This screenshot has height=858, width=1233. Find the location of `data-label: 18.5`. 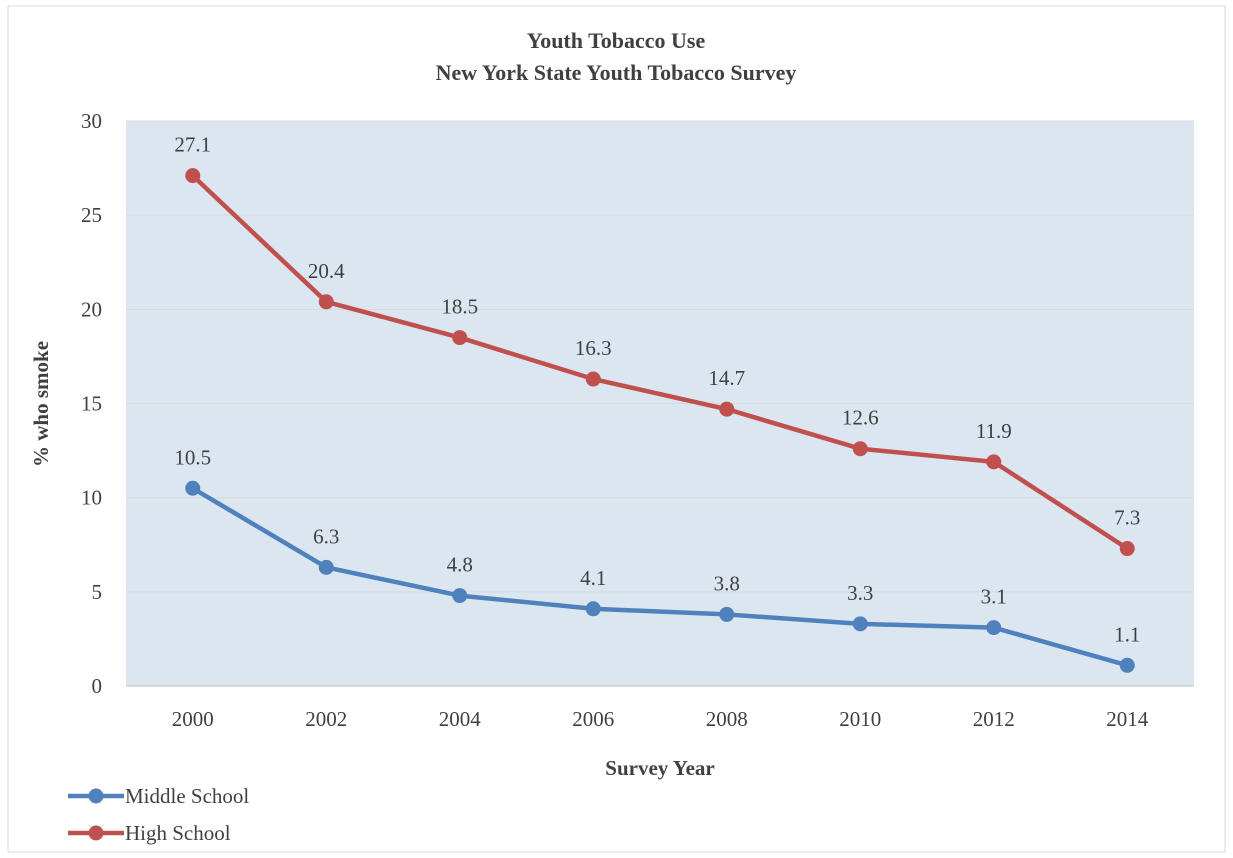

data-label: 18.5 is located at coordinates (459, 307).